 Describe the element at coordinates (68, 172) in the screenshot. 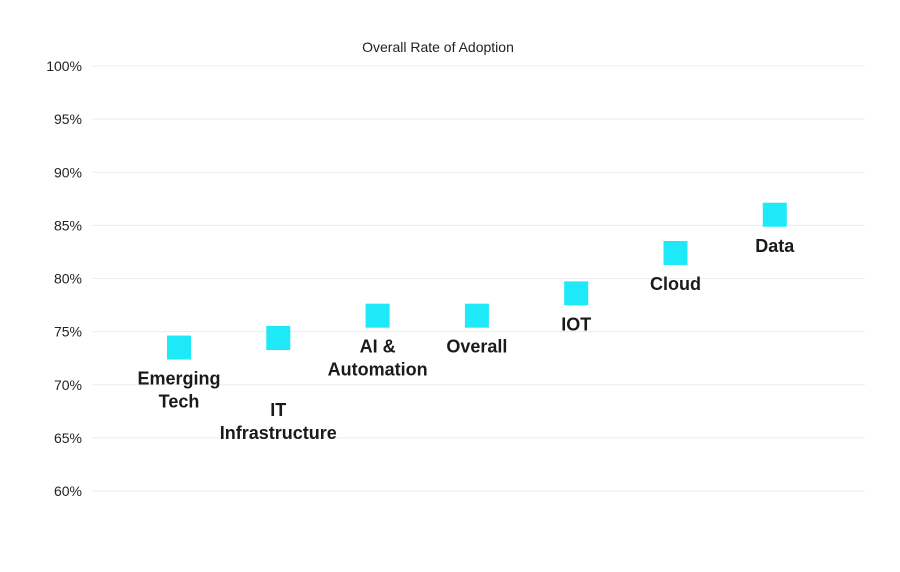

I see `y-tick-label: 90%` at that location.